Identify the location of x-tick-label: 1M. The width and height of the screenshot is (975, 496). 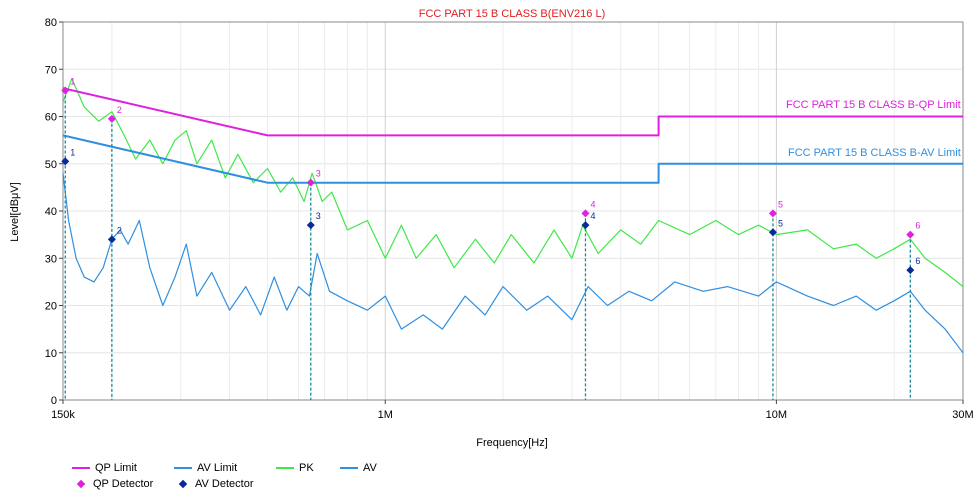
(385, 415).